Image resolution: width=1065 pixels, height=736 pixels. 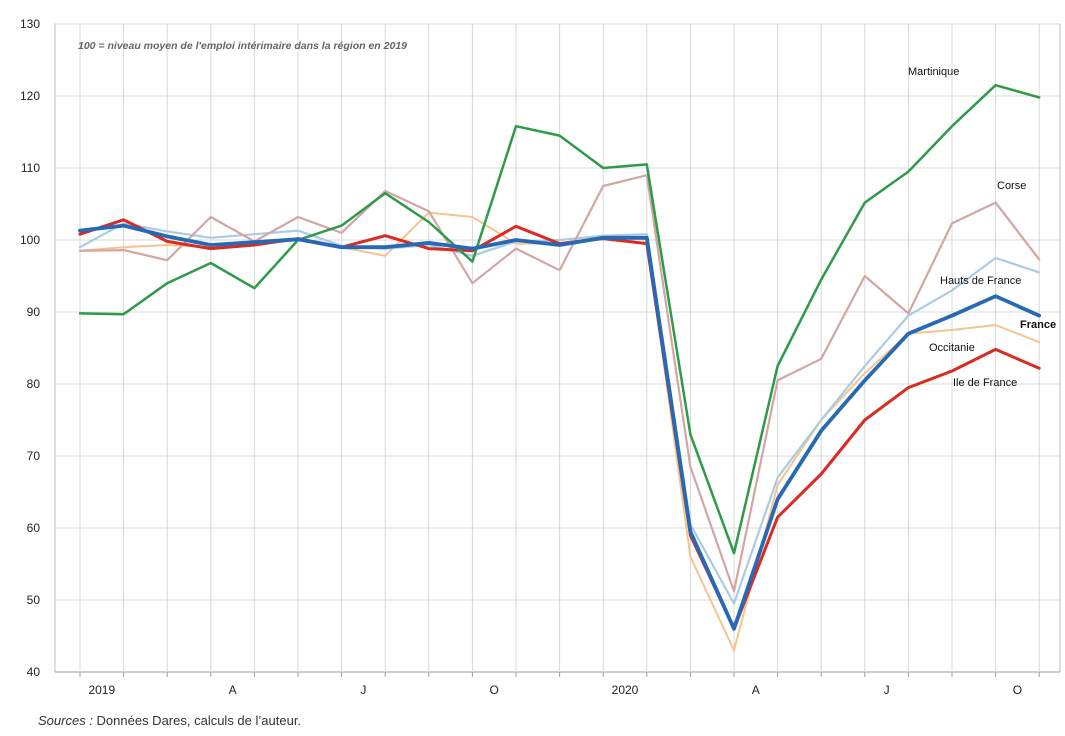 I want to click on x-tick-label: 2020, so click(x=625, y=690).